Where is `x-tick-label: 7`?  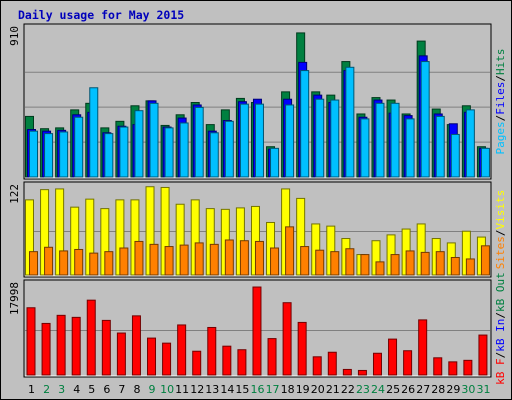 x-tick-label: 7 is located at coordinates (121, 389).